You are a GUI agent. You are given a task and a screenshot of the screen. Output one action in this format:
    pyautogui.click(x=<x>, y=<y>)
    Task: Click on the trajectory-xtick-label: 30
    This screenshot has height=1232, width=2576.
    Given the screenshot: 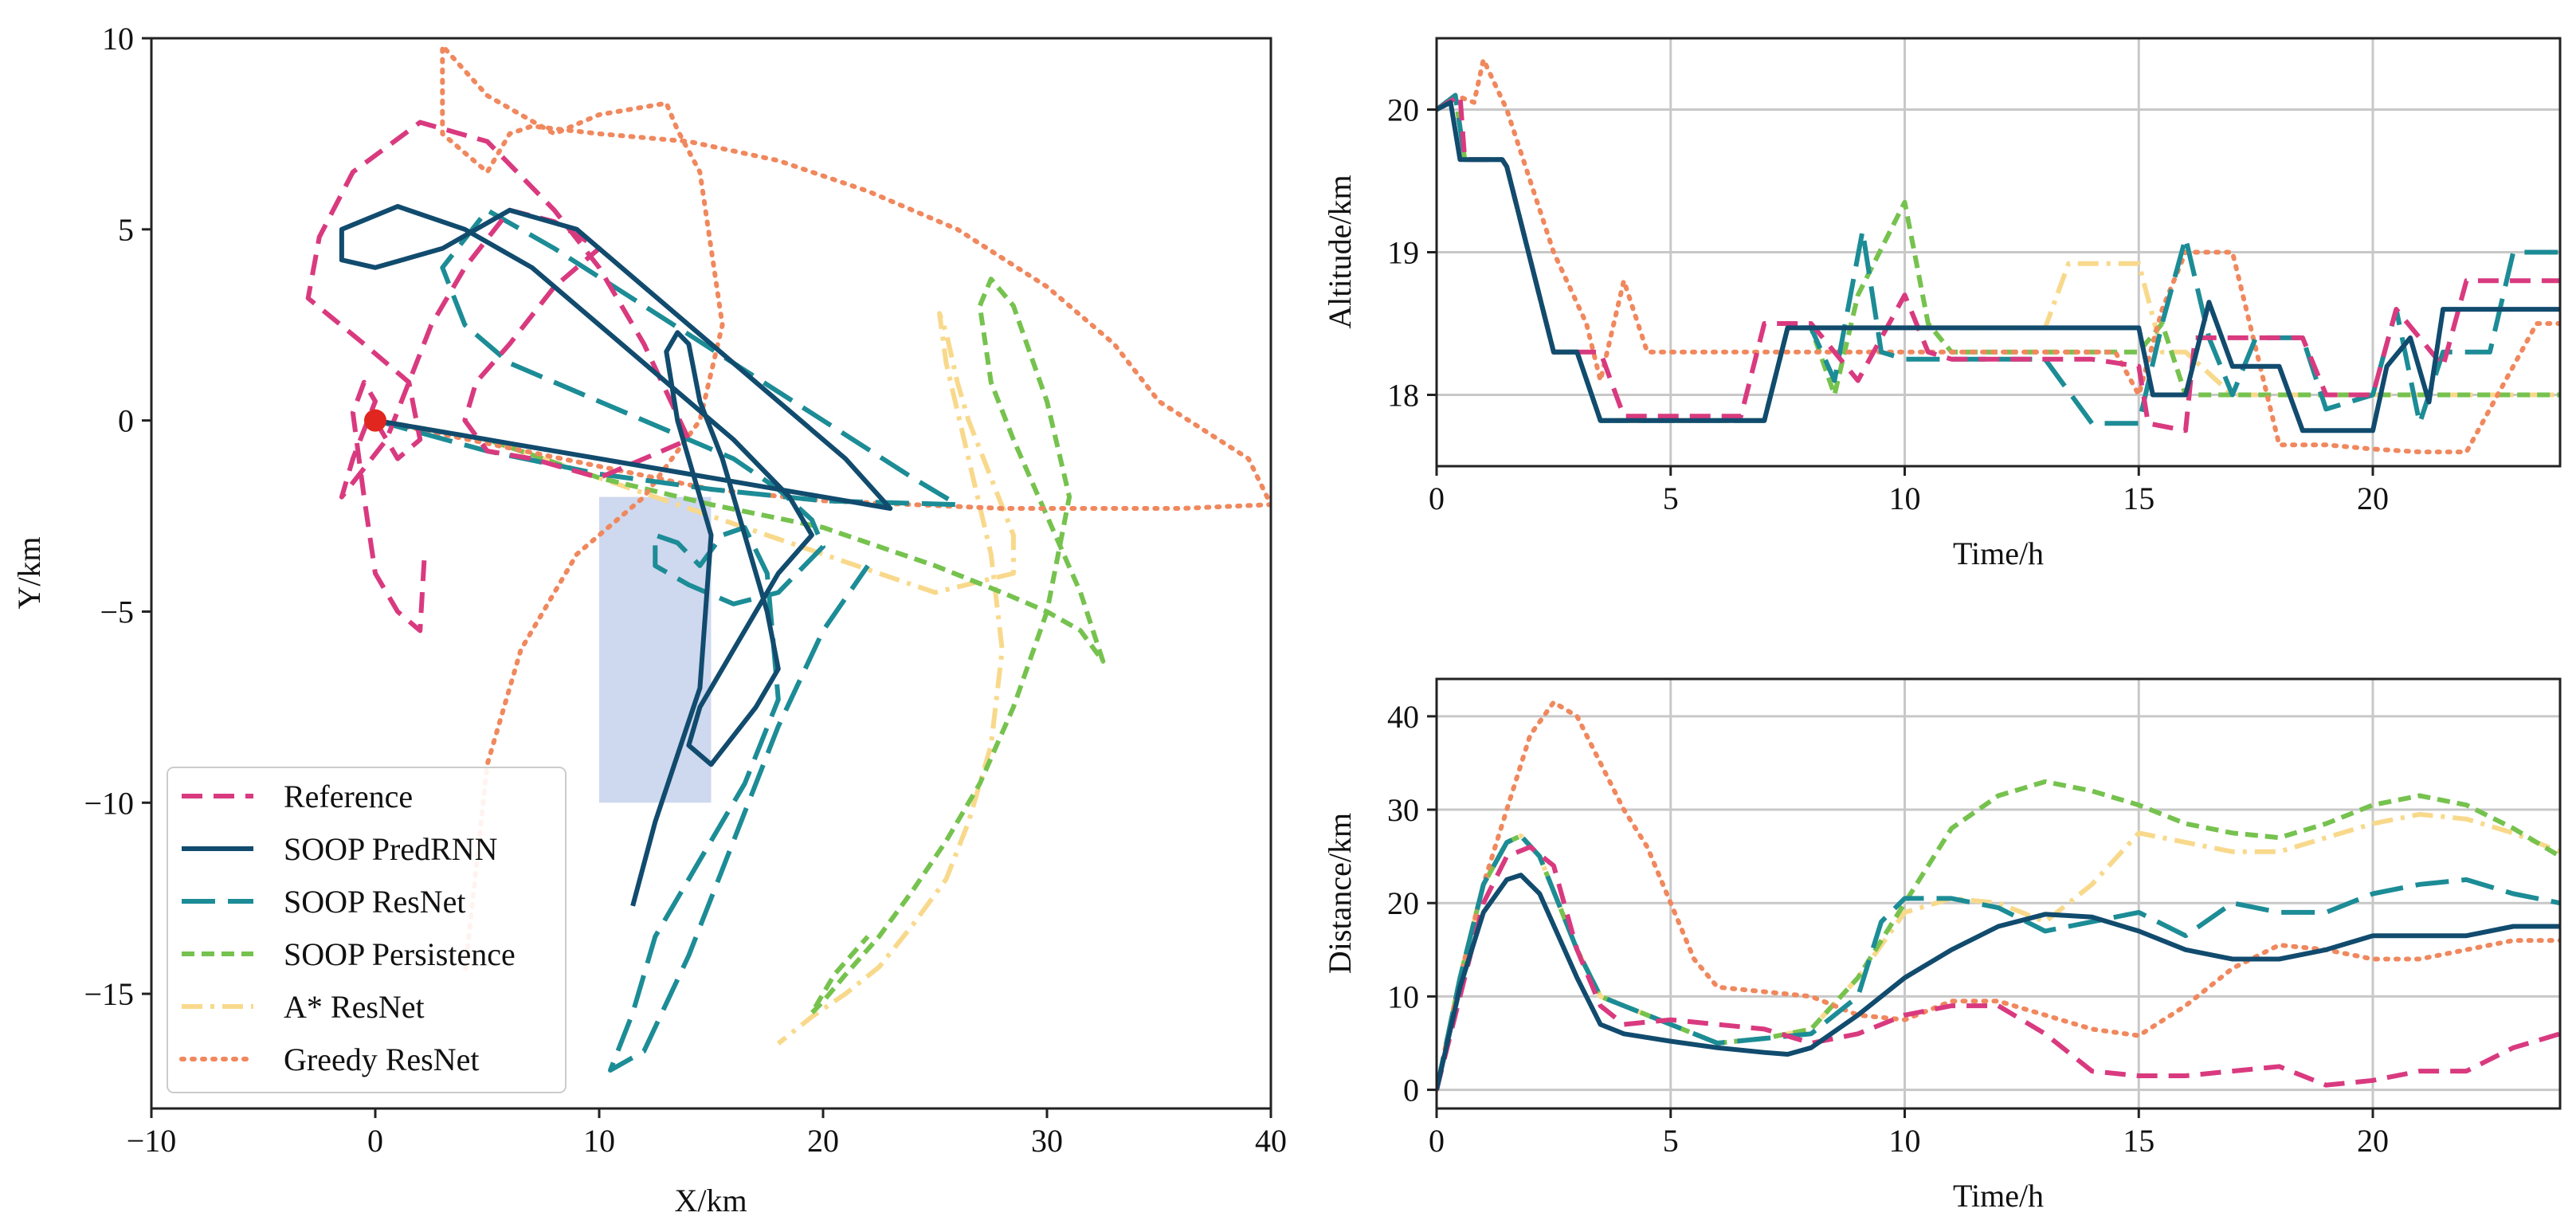 What is the action you would take?
    pyautogui.click(x=1047, y=1141)
    